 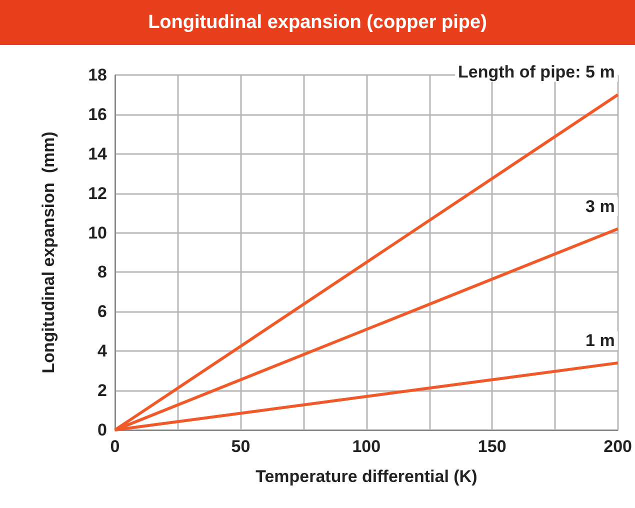 What do you see at coordinates (366, 446) in the screenshot?
I see `x-tick-label: 100` at bounding box center [366, 446].